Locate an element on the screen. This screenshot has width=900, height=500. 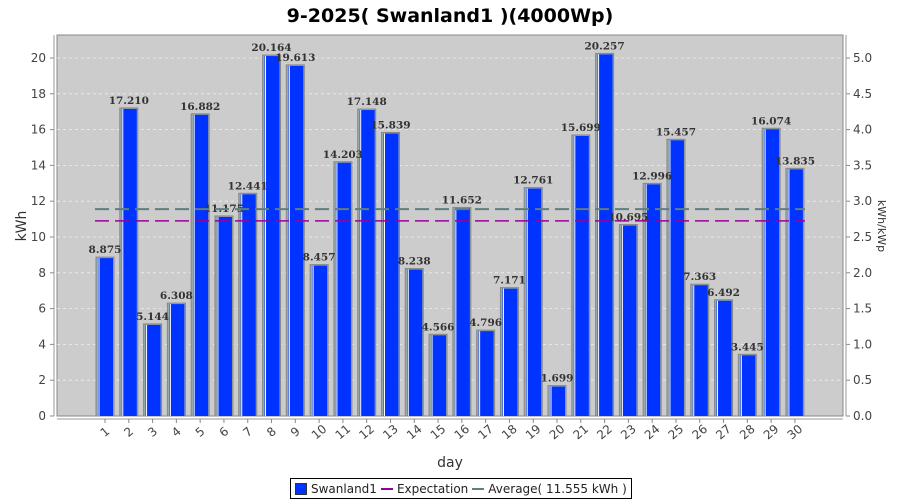
x-tick-label: 29 is located at coordinates (771, 432).